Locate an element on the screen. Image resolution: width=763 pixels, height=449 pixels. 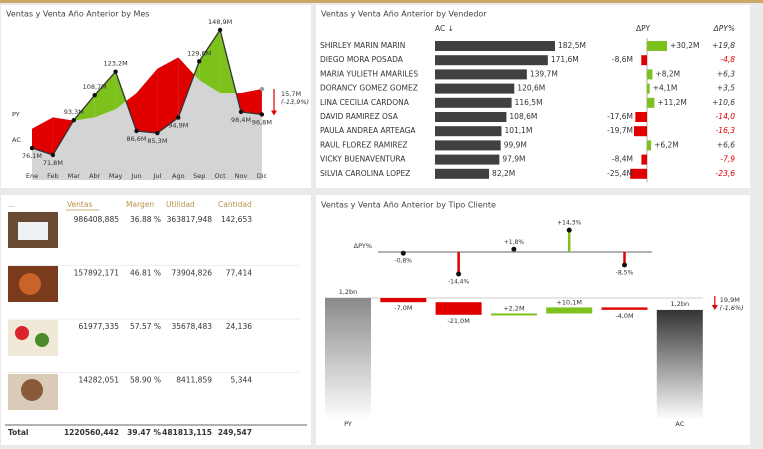
total-bar is located at coordinates (348, 359).